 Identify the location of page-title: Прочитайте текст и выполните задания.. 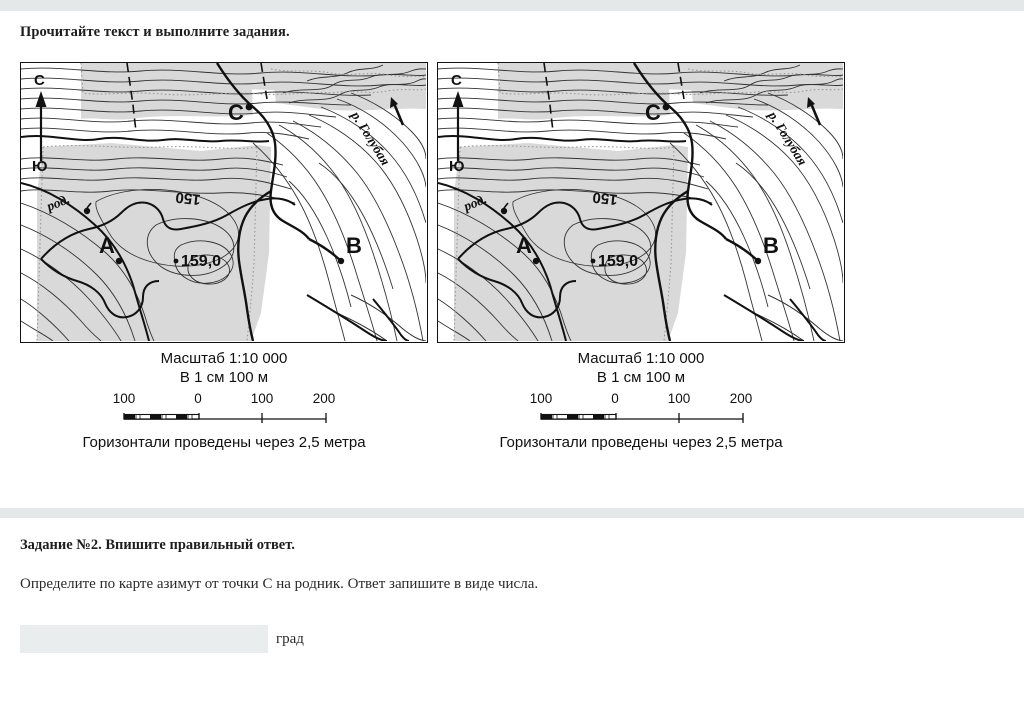
(155, 32).